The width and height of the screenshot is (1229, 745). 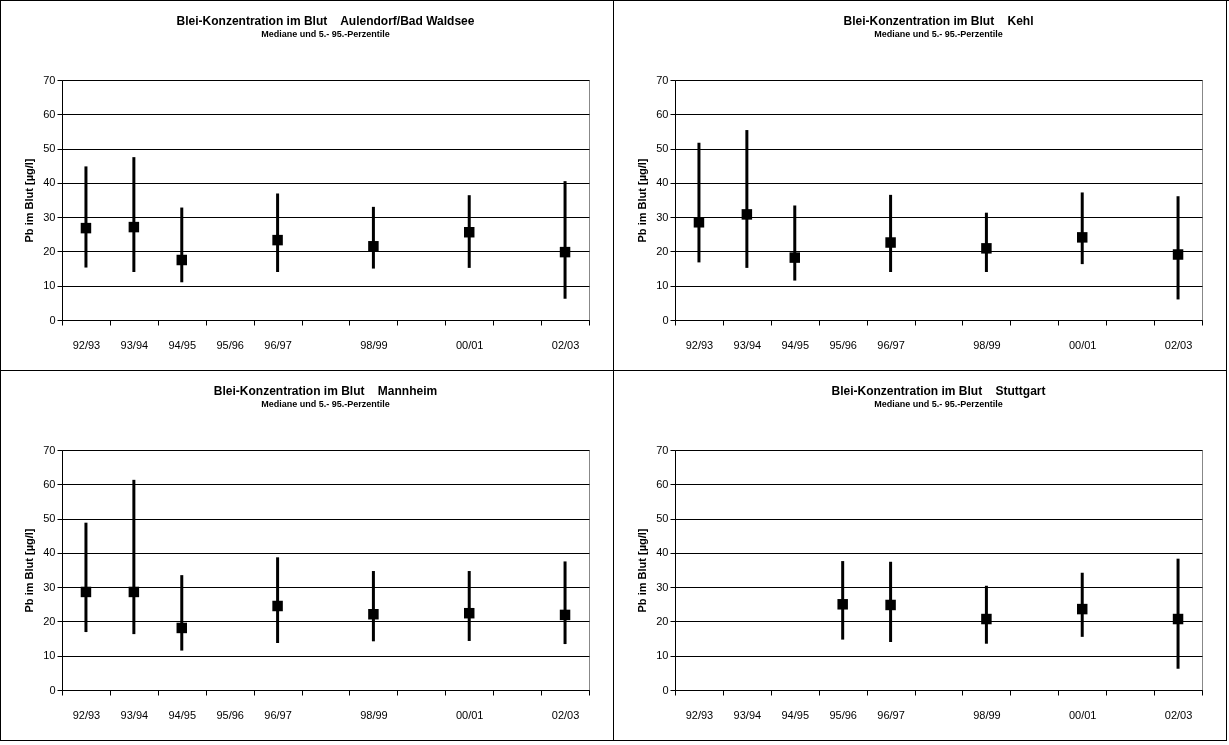 I want to click on chart-title: Blei-Konzentration im Blut Kehl, so click(x=938, y=21).